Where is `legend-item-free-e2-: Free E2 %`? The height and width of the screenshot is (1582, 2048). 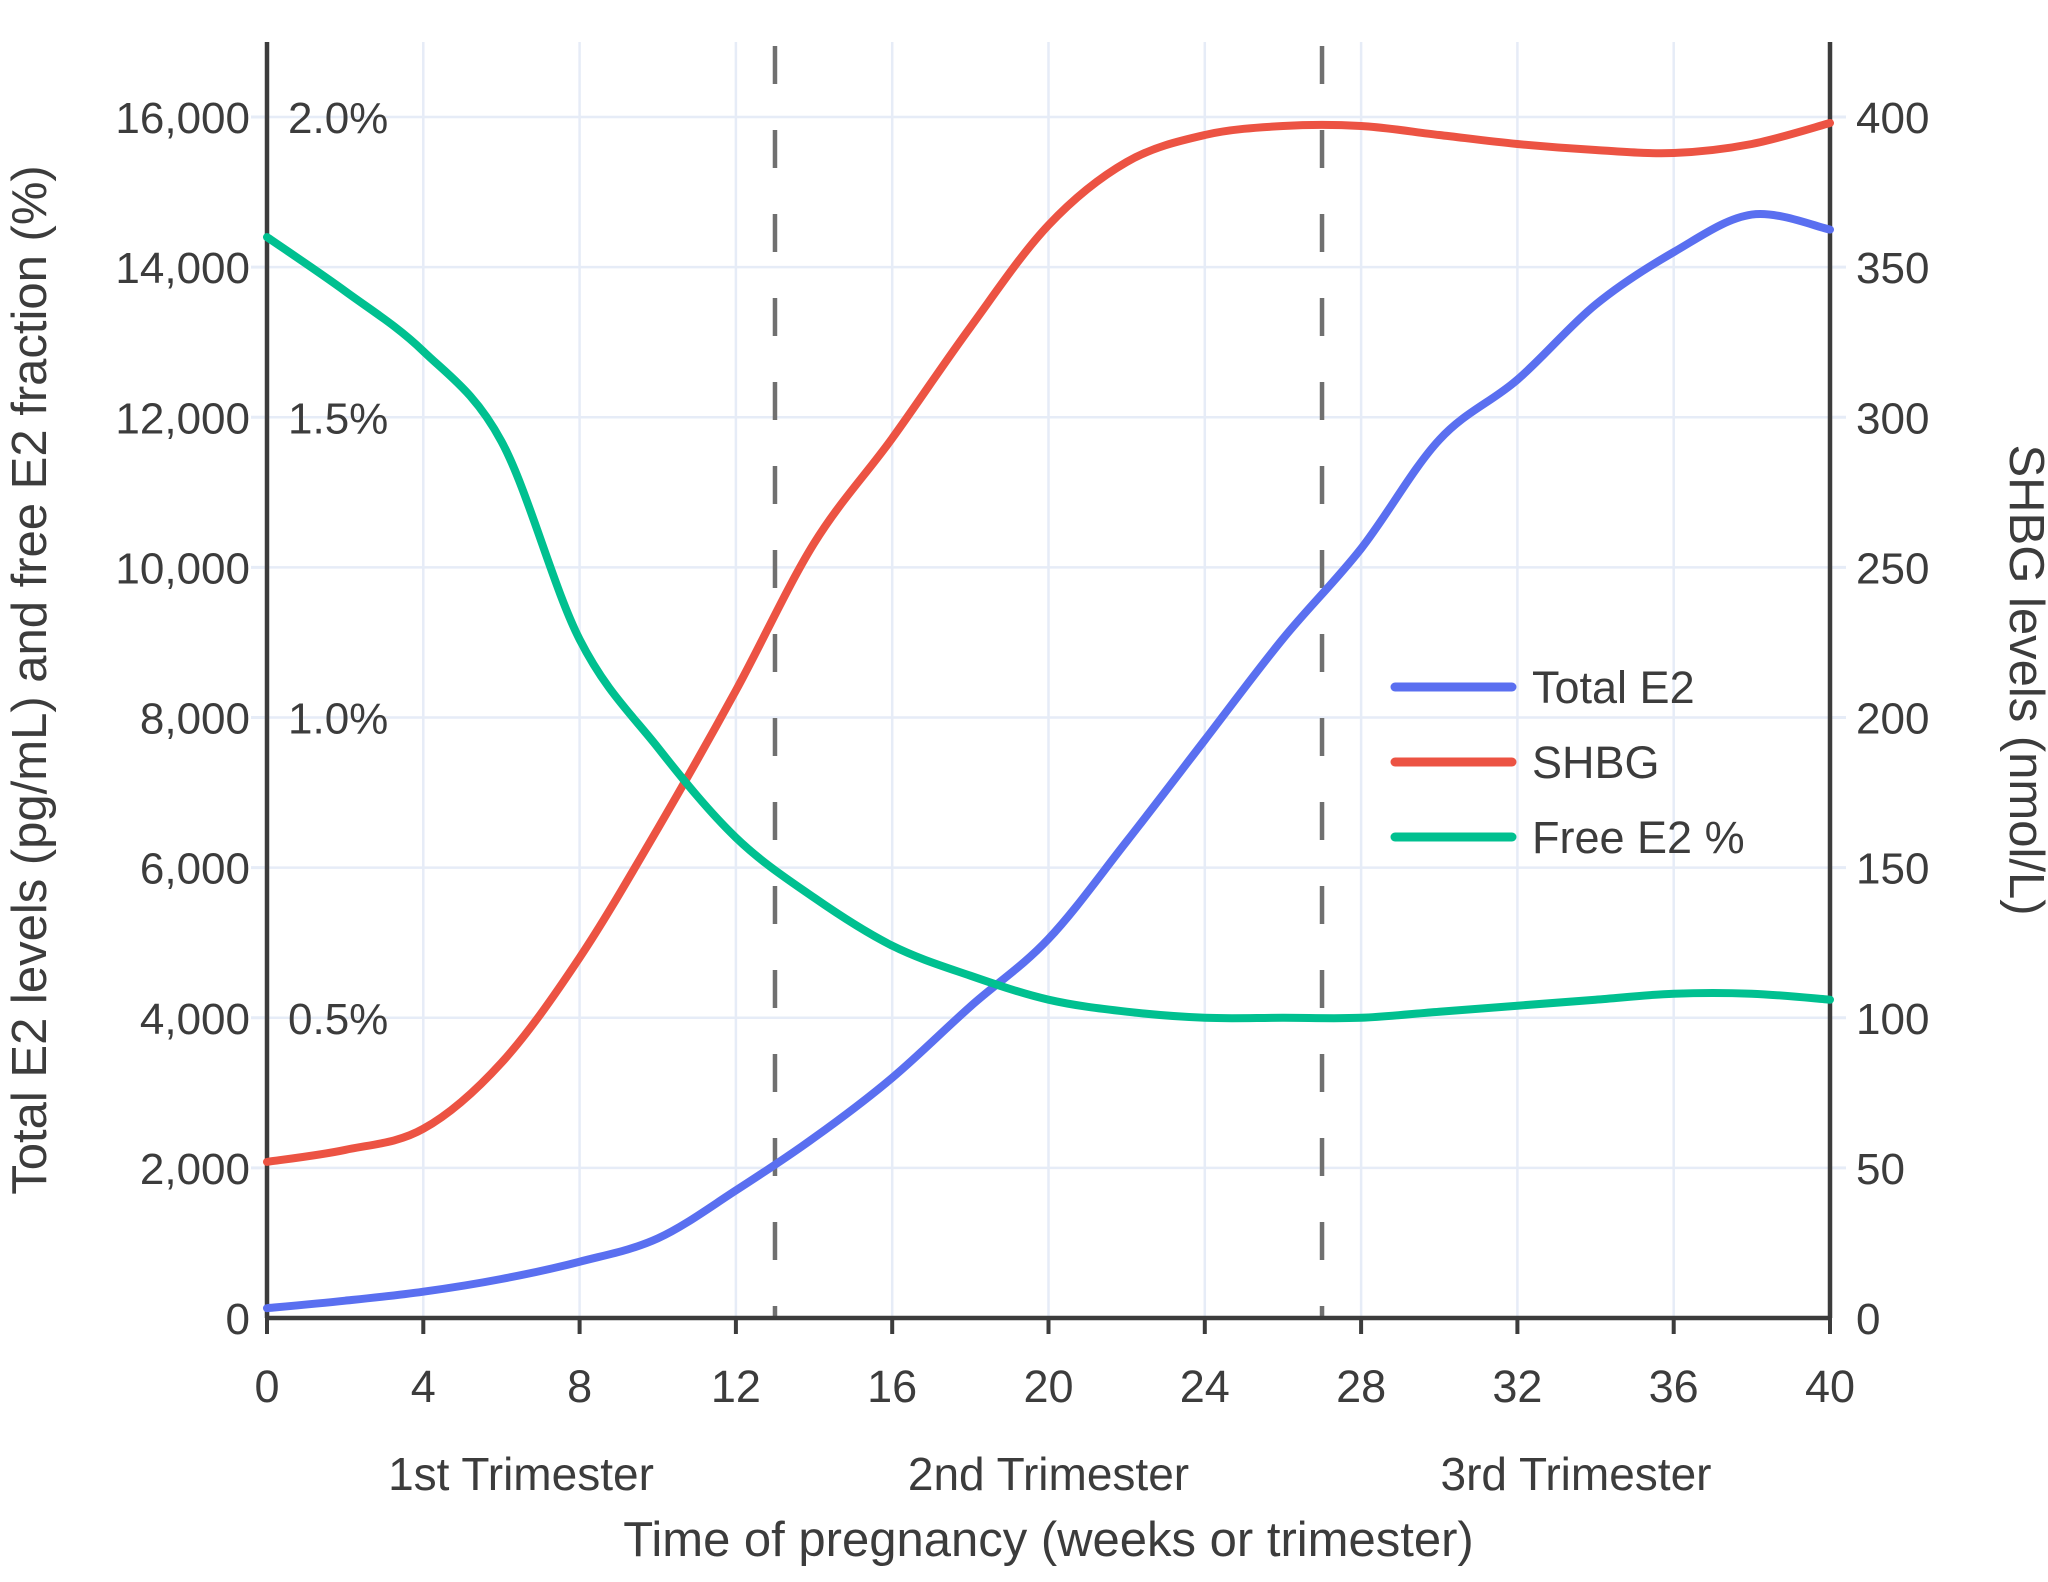 legend-item-free-e2-: Free E2 % is located at coordinates (1567, 837).